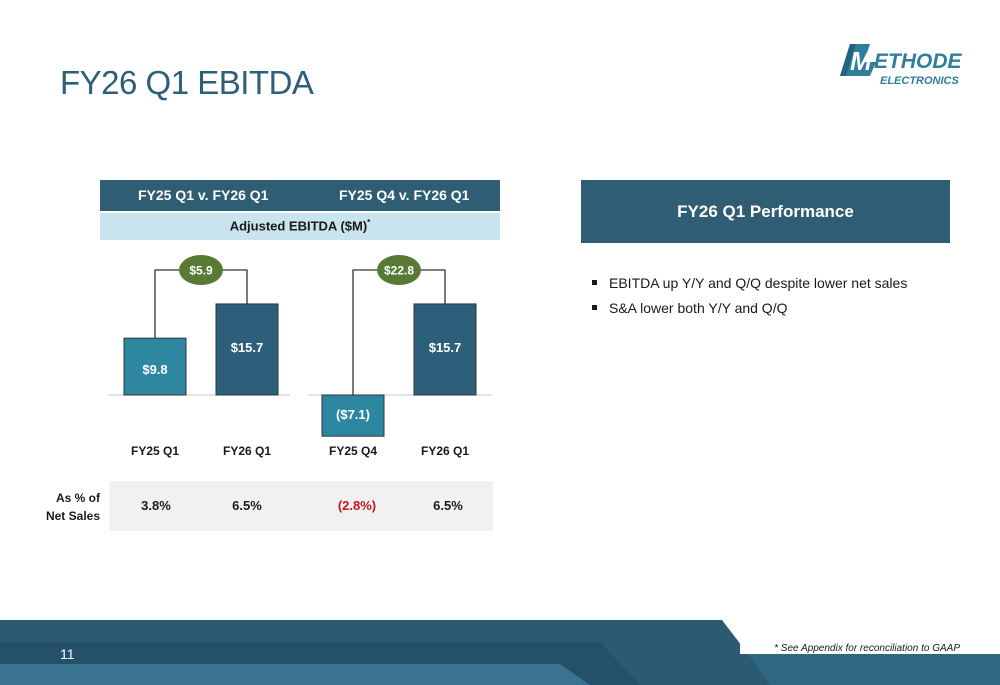  I want to click on change-bubble-label: $5.9, so click(201, 271).